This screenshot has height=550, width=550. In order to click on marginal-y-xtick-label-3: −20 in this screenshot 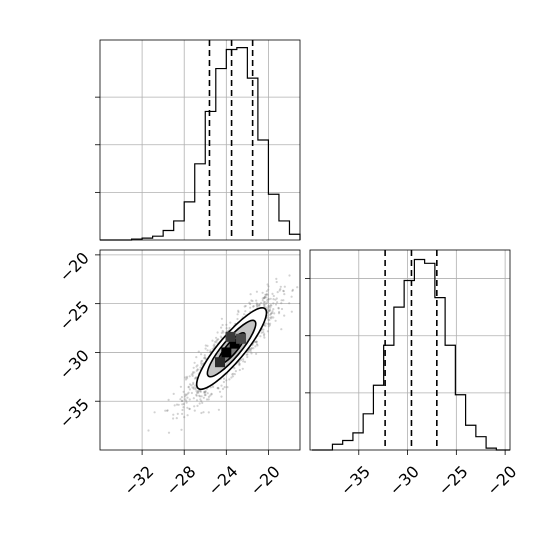, I will do `click(501, 480)`.